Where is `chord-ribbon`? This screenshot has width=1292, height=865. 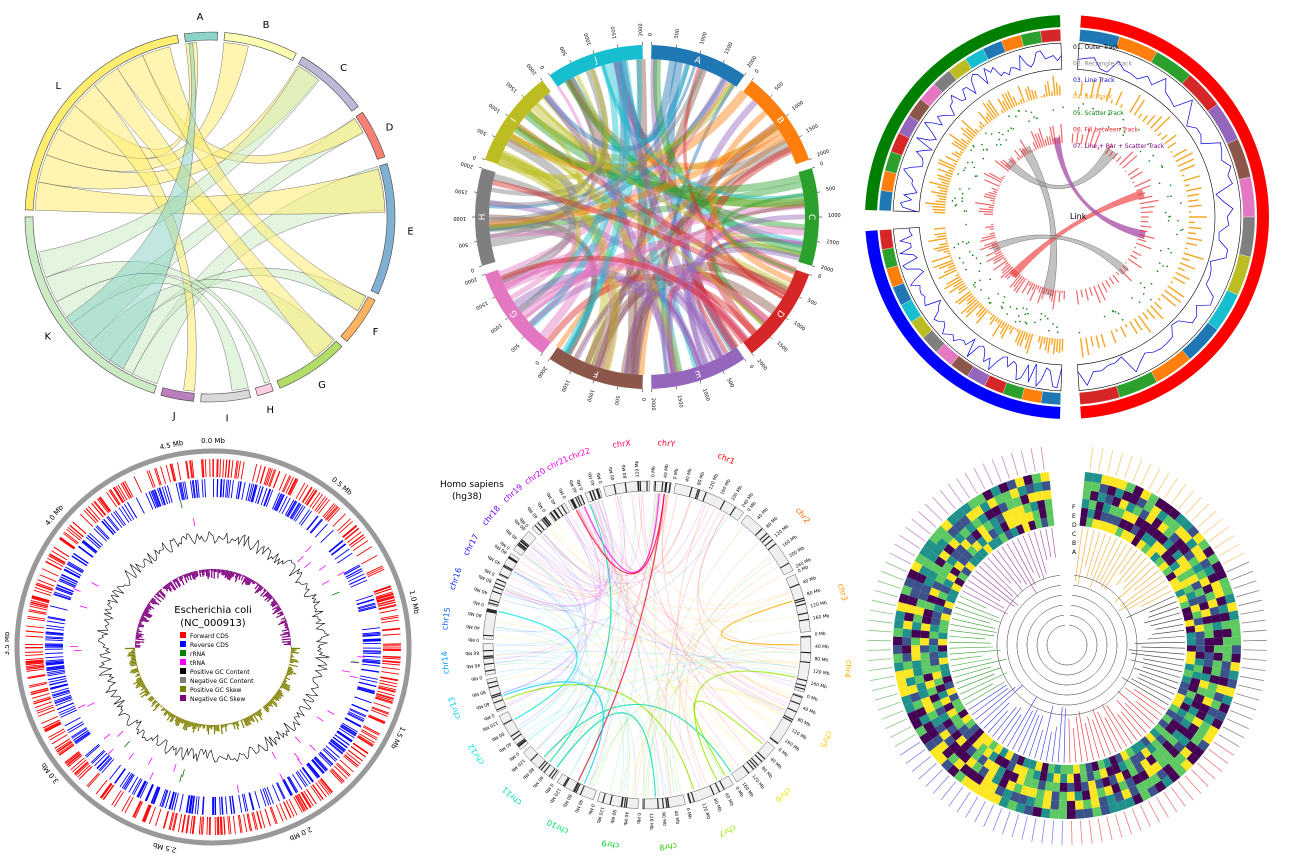 chord-ribbon is located at coordinates (210, 191).